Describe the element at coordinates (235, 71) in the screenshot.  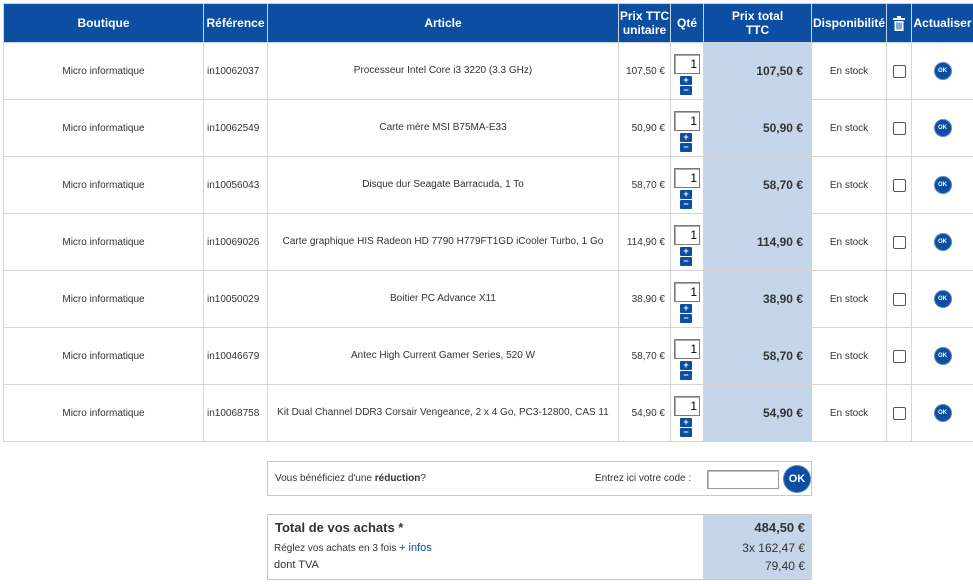
I see `cell-reference: in10062037` at that location.